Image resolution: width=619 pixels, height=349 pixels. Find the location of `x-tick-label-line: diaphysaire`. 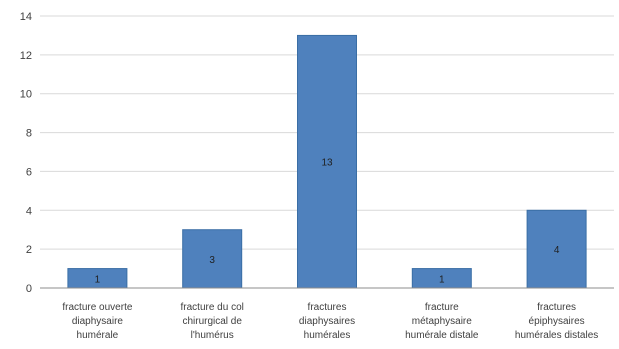

x-tick-label-line: diaphysaire is located at coordinates (98, 321).